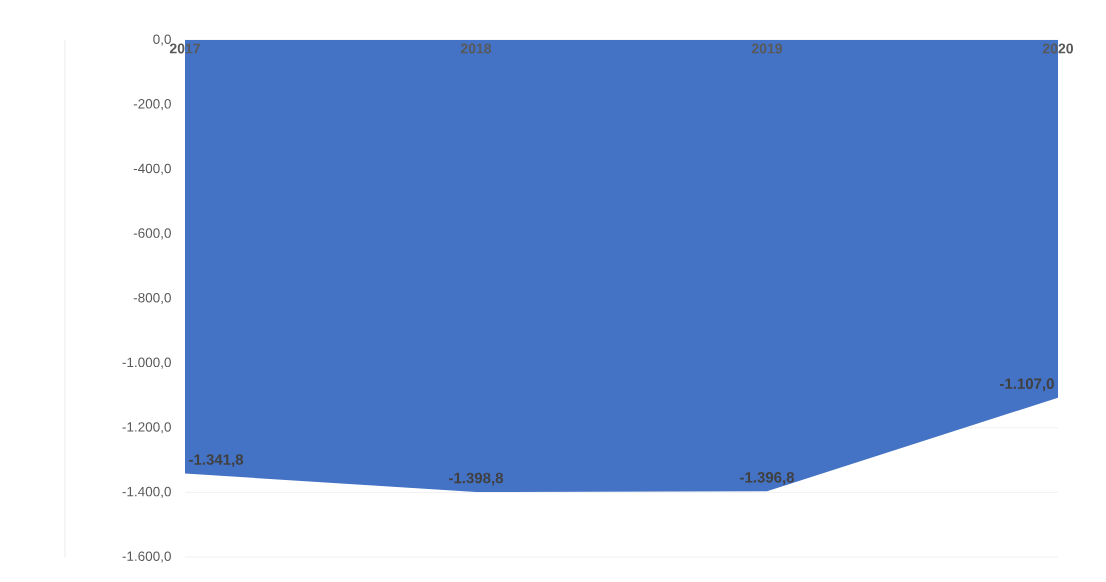 This screenshot has width=1106, height=582. Describe the element at coordinates (1027, 385) in the screenshot. I see `data-label: -1.107,0` at that location.